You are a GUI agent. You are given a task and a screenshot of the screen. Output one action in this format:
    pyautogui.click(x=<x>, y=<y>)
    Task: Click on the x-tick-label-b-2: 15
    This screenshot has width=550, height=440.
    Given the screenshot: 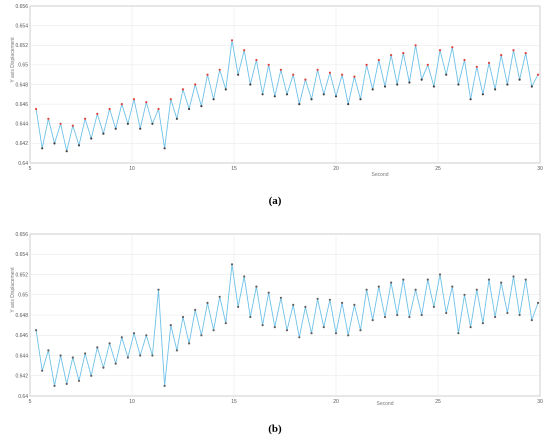 What is the action you would take?
    pyautogui.click(x=234, y=402)
    